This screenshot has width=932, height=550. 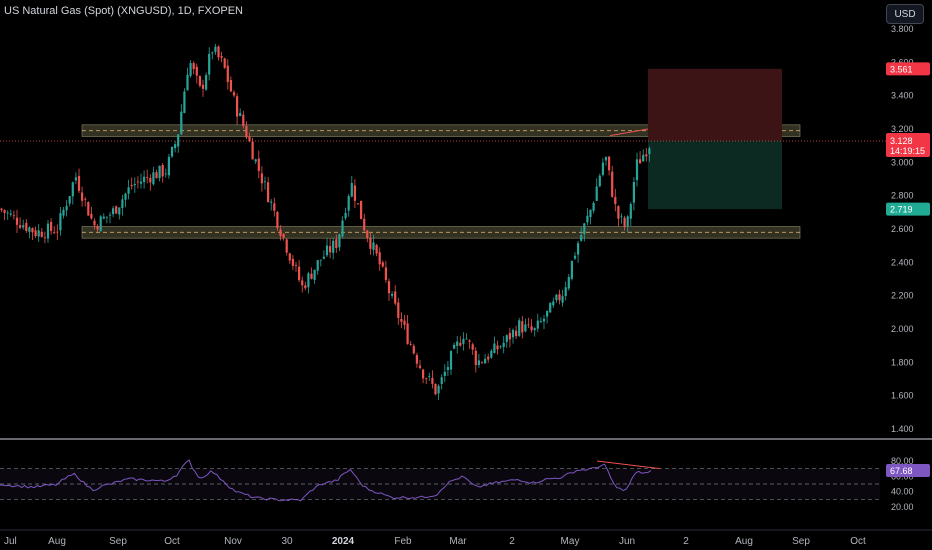 I want to click on price-tick-label: 3.000, so click(x=902, y=162).